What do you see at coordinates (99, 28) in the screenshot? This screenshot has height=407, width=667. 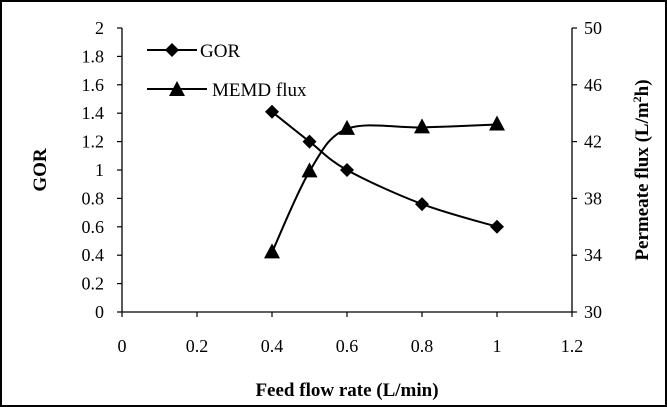 I see `y-tick-label: 2` at bounding box center [99, 28].